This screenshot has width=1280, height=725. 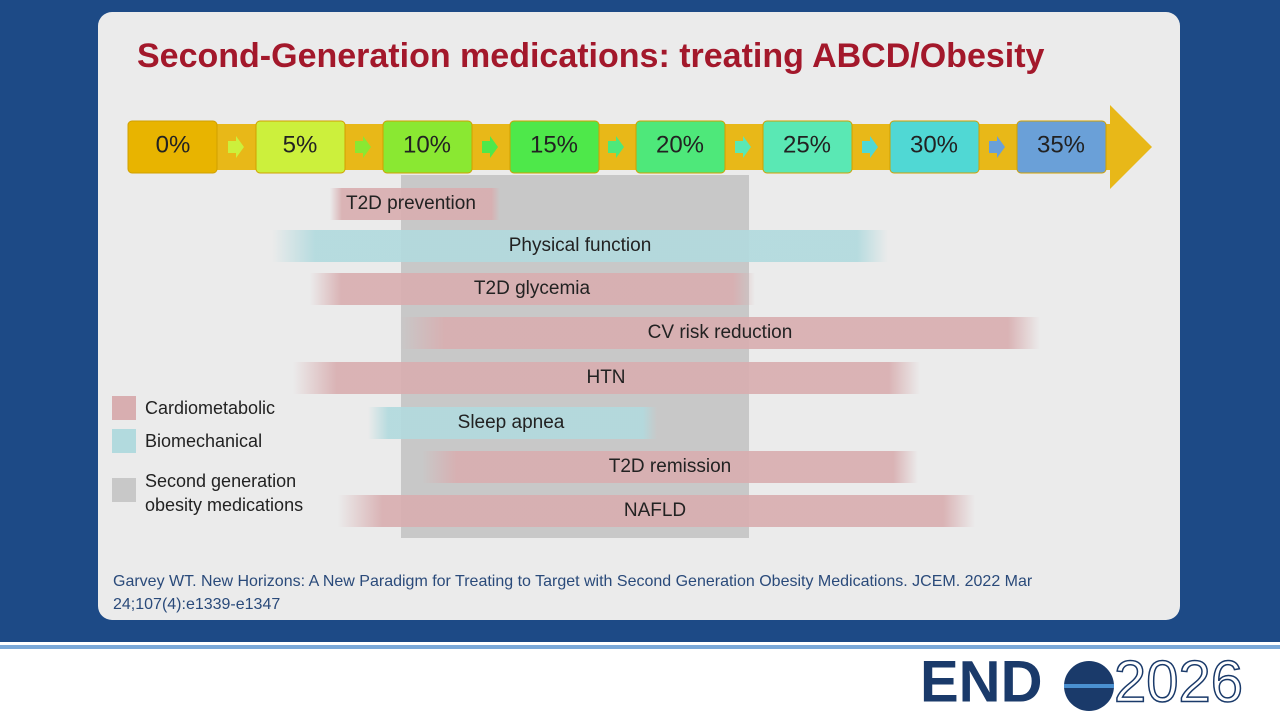 What do you see at coordinates (411, 203) in the screenshot?
I see `outcome-label: T2D prevention` at bounding box center [411, 203].